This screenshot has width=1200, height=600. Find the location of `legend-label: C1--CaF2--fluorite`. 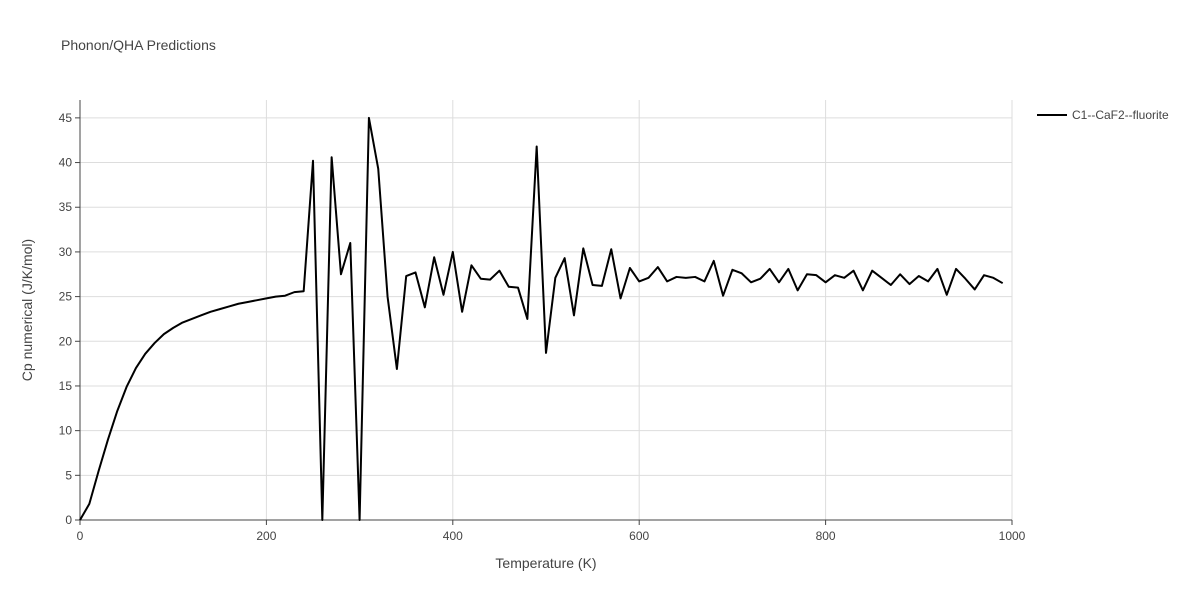

legend-label: C1--CaF2--fluorite is located at coordinates (1120, 115).